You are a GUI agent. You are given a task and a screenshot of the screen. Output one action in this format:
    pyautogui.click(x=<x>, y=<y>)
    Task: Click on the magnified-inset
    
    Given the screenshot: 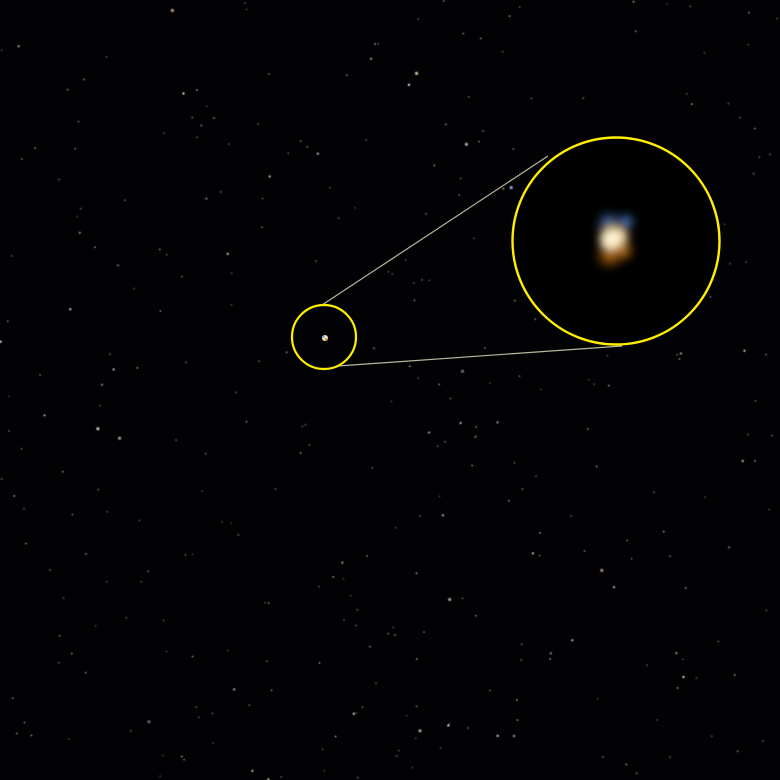 What is the action you would take?
    pyautogui.click(x=616, y=241)
    